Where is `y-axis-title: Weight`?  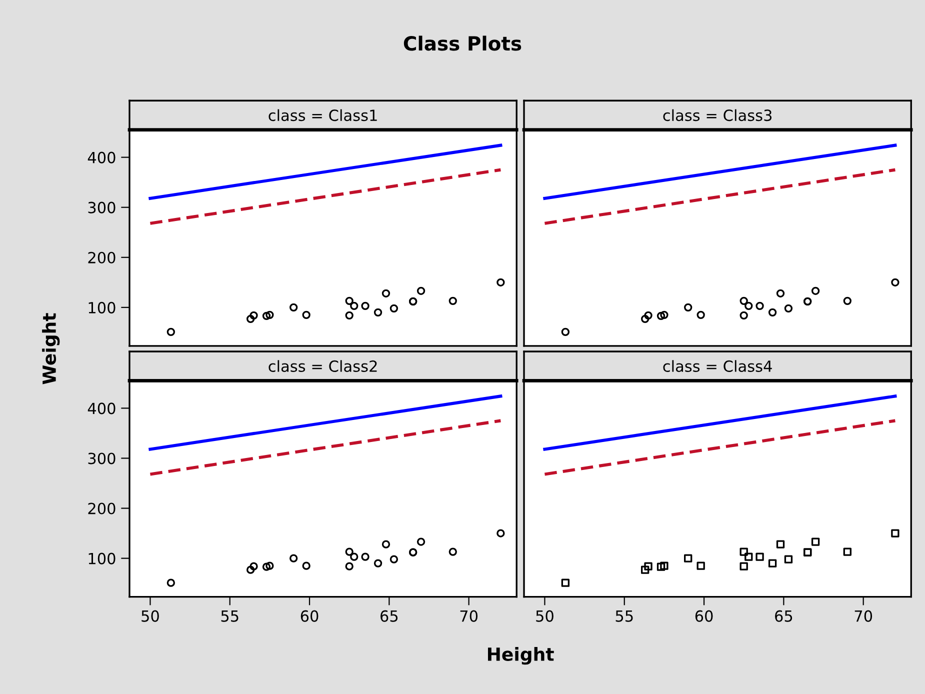 y-axis-title: Weight is located at coordinates (51, 348).